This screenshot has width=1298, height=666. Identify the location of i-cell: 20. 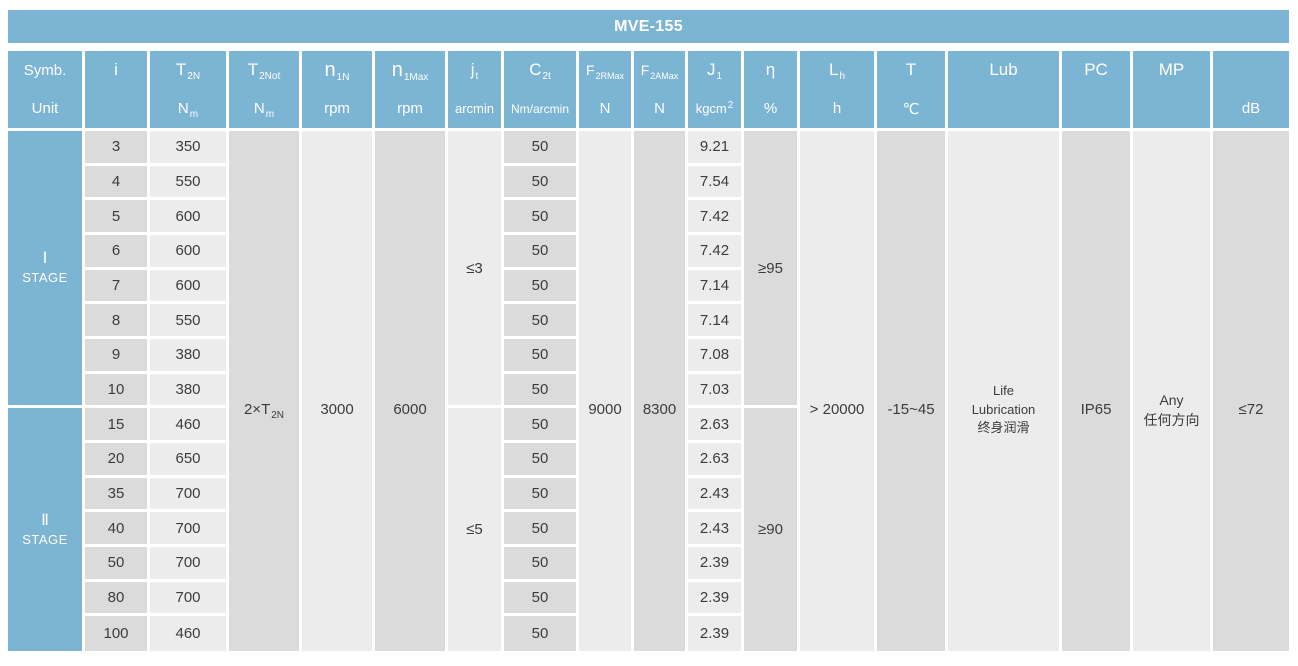
(117, 460).